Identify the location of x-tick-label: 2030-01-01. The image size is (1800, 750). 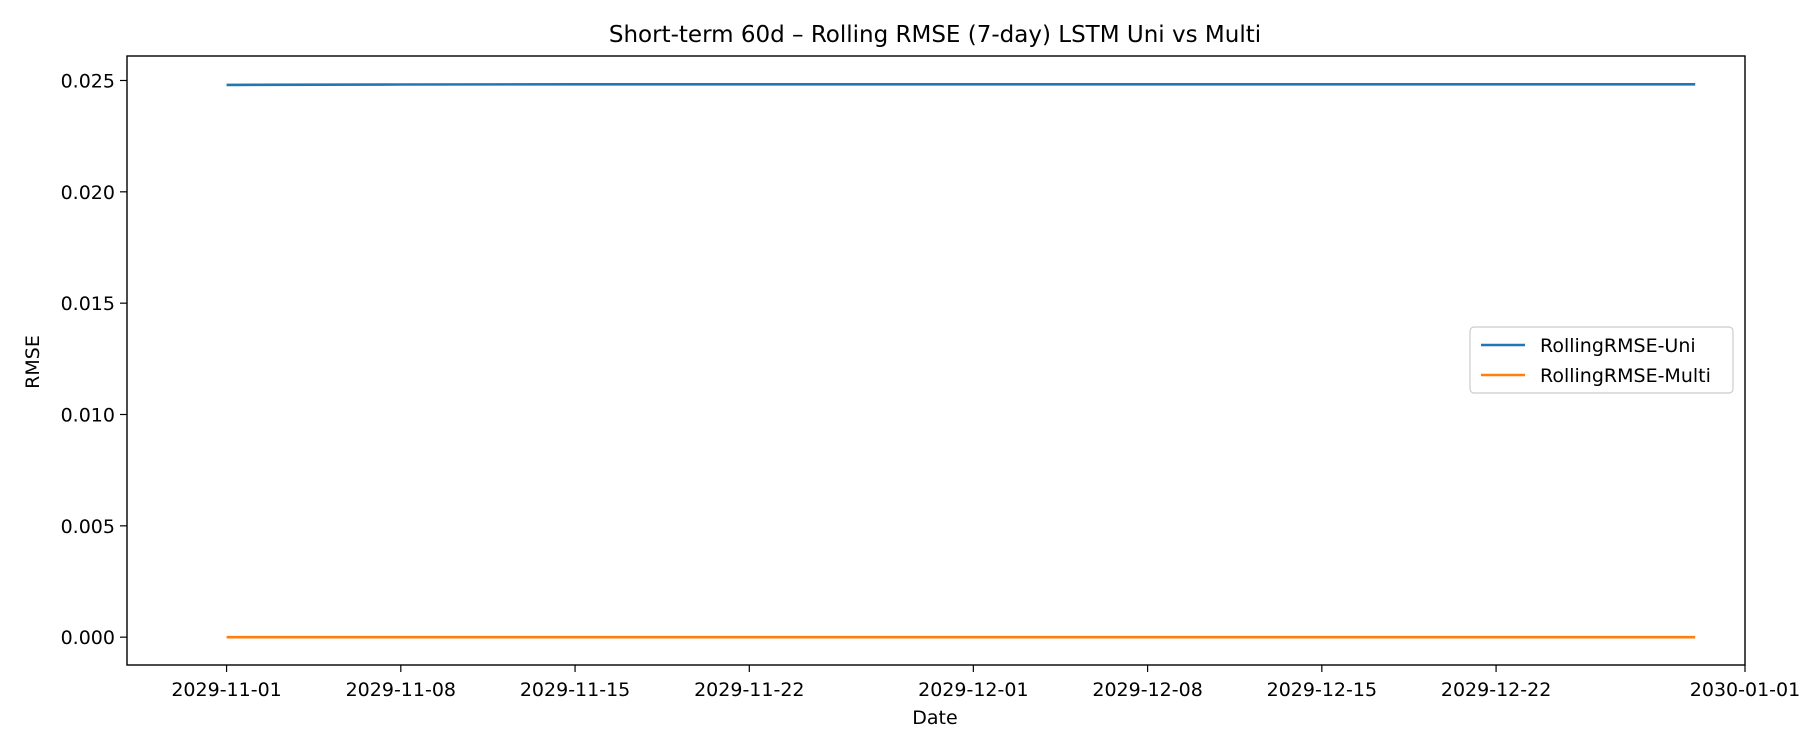
(1745, 690).